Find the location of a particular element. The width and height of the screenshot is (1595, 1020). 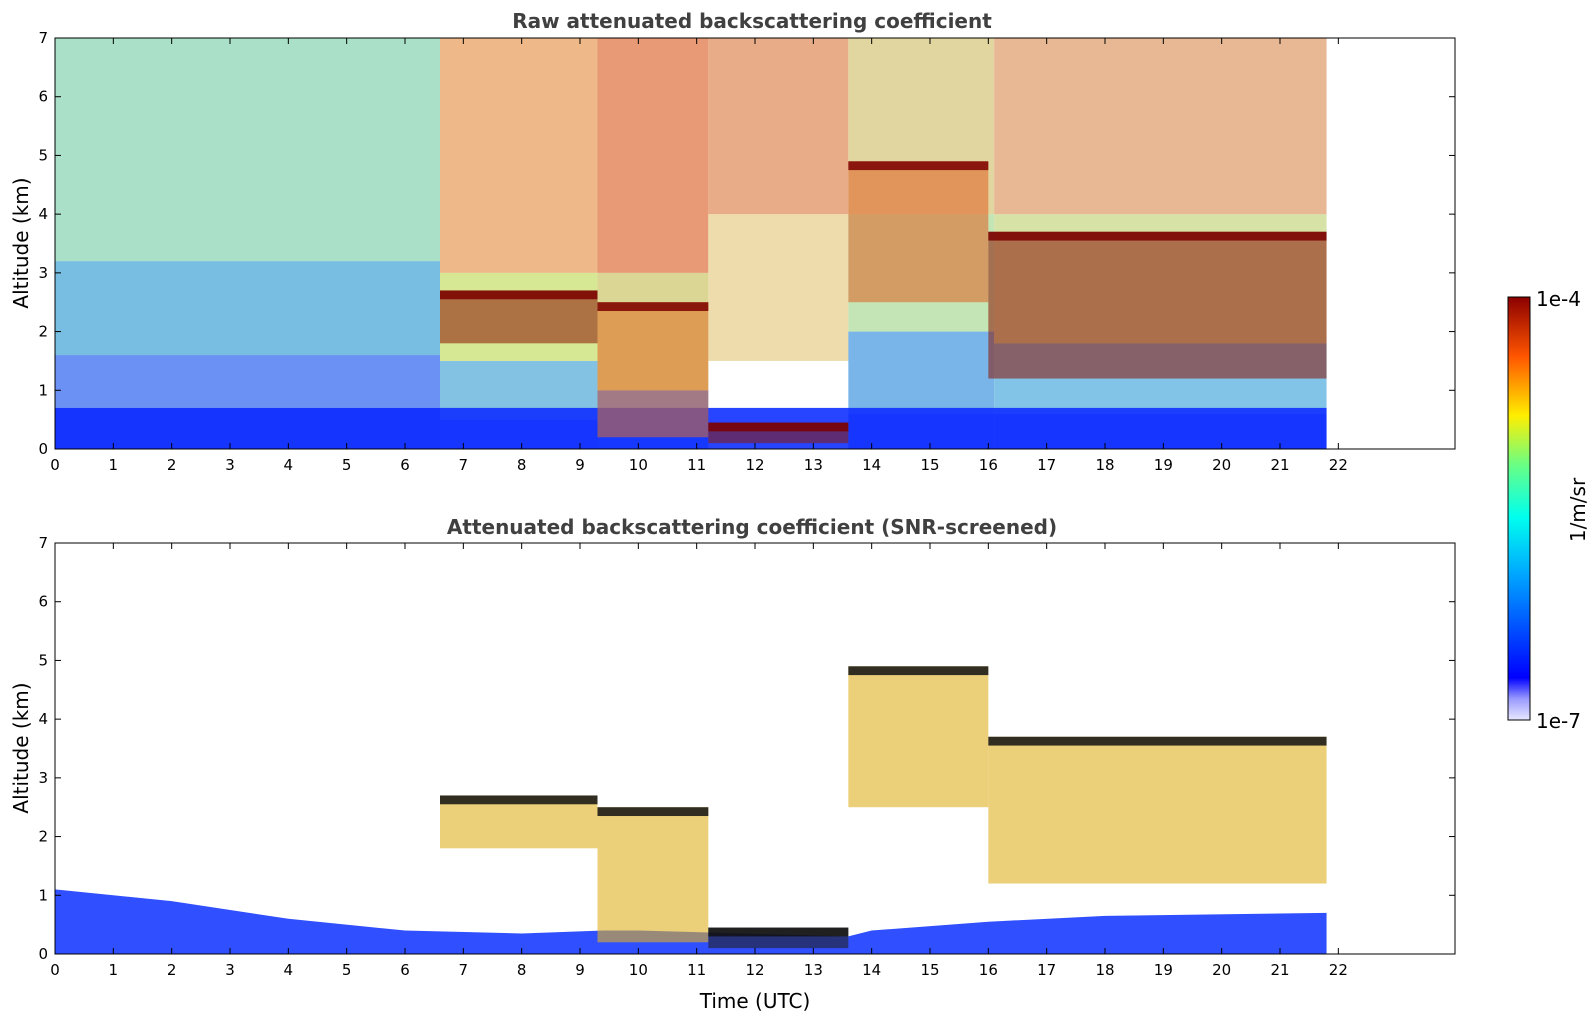

x-tick-label: 10 is located at coordinates (638, 970).